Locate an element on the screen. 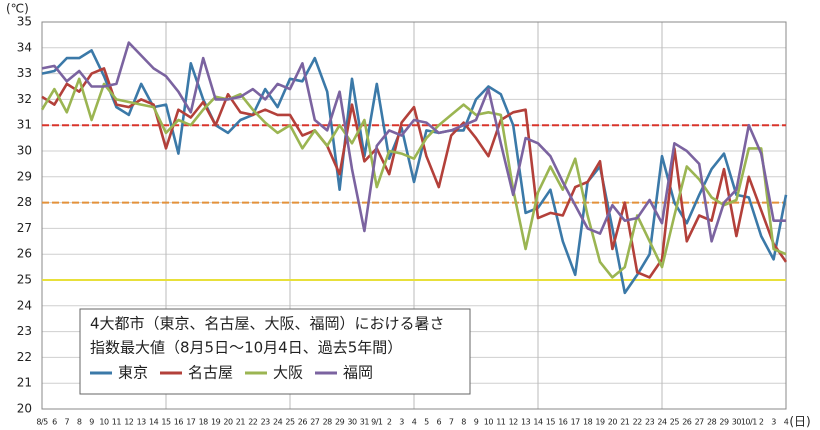  legend-label: 名古屋 is located at coordinates (210, 373).